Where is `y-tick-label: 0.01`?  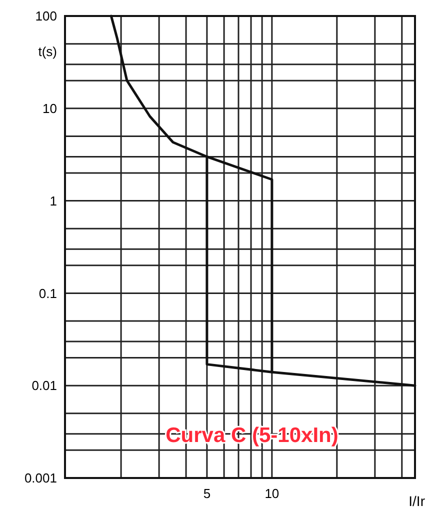
y-tick-label: 0.01 is located at coordinates (44, 386).